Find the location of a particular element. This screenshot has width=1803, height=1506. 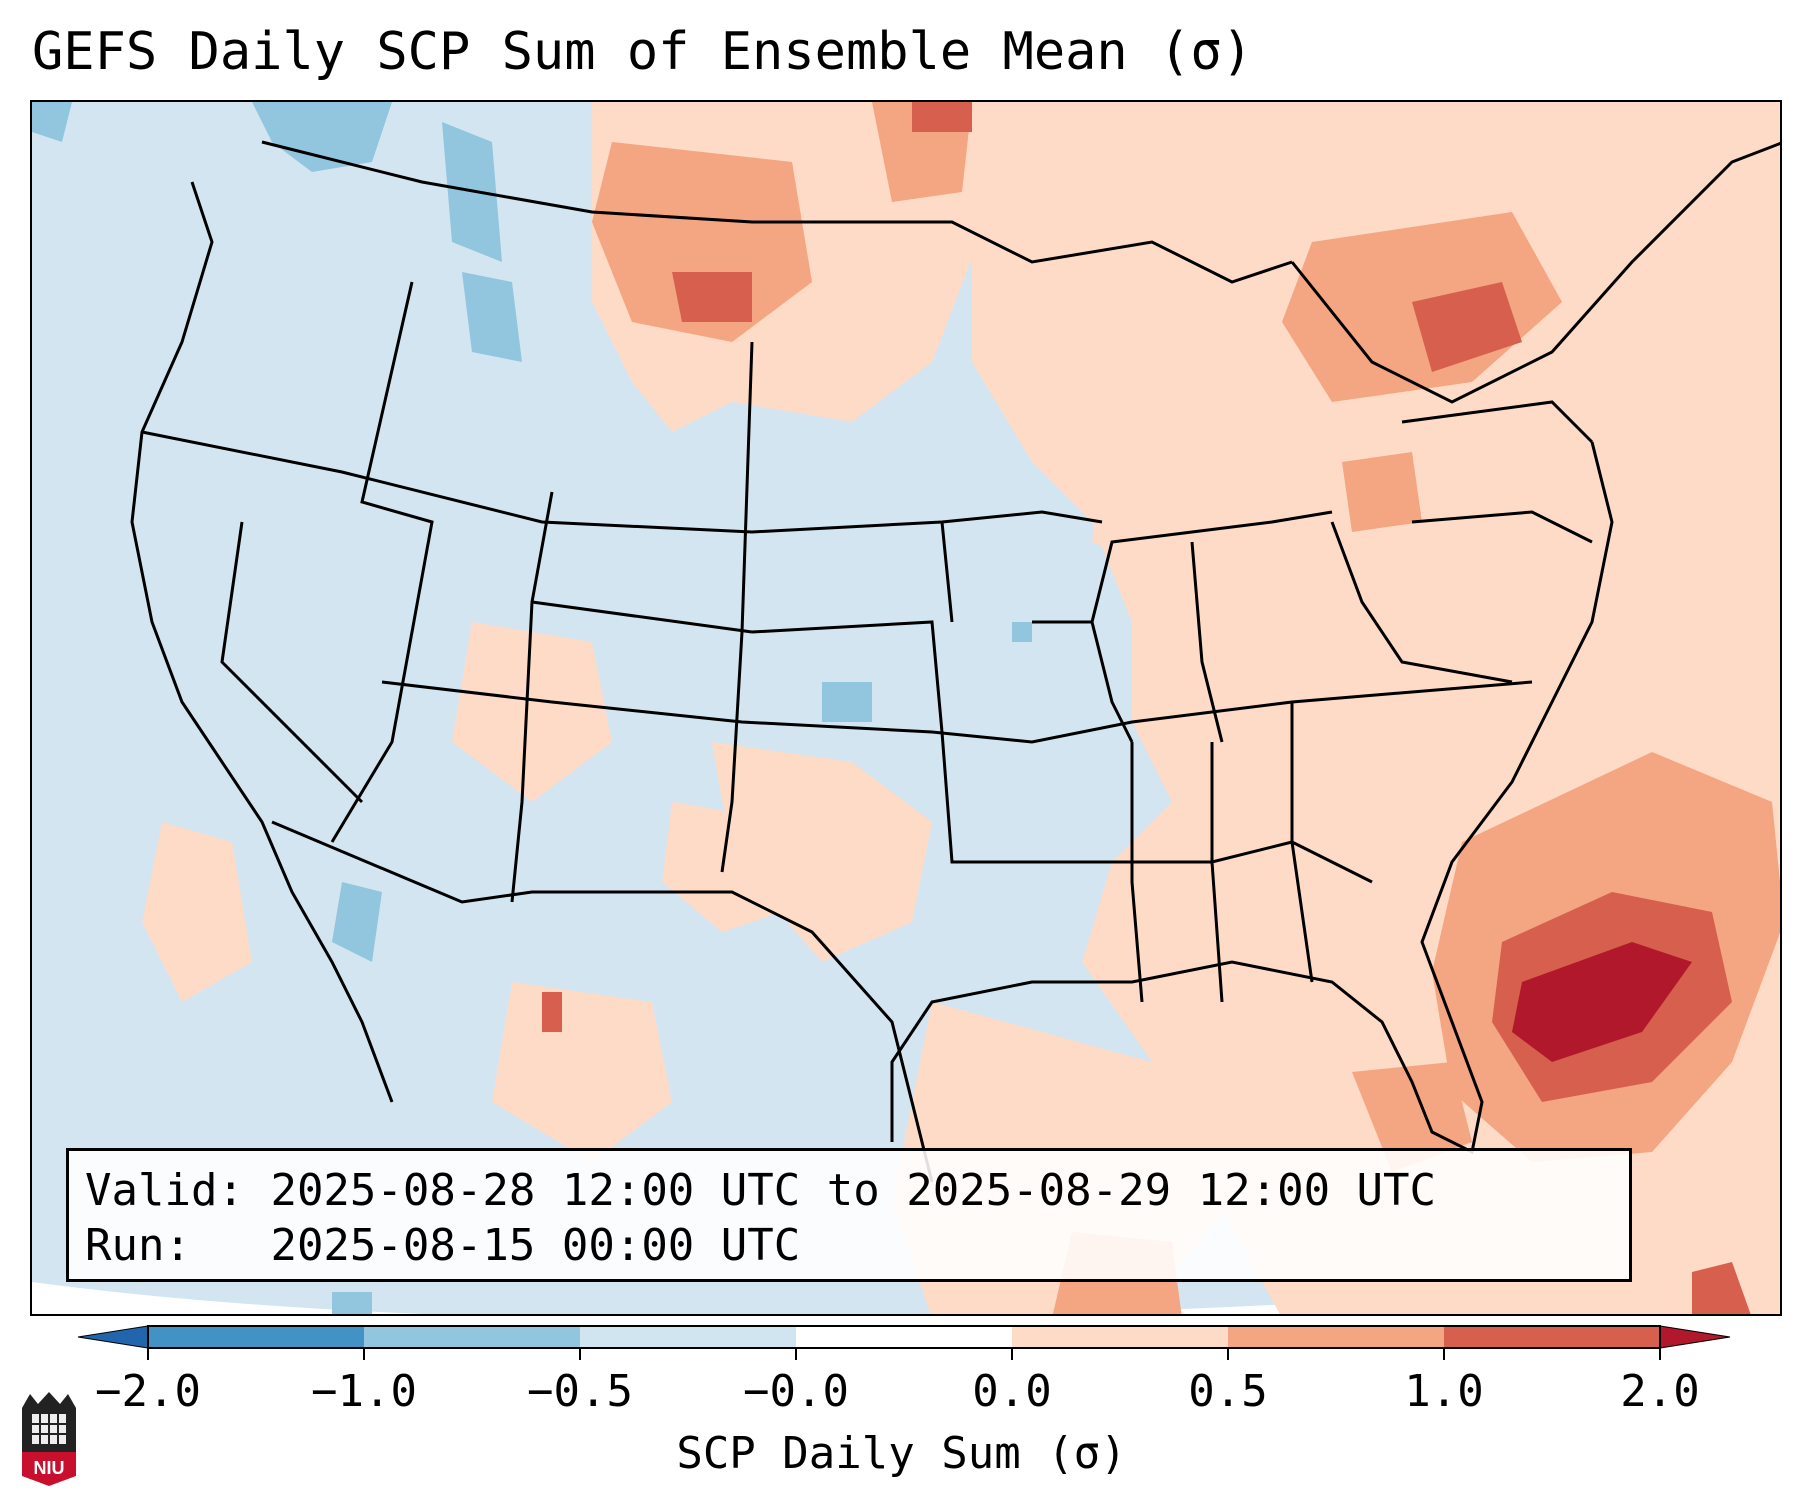

colorbar-under-triangle is located at coordinates (113, 1337).